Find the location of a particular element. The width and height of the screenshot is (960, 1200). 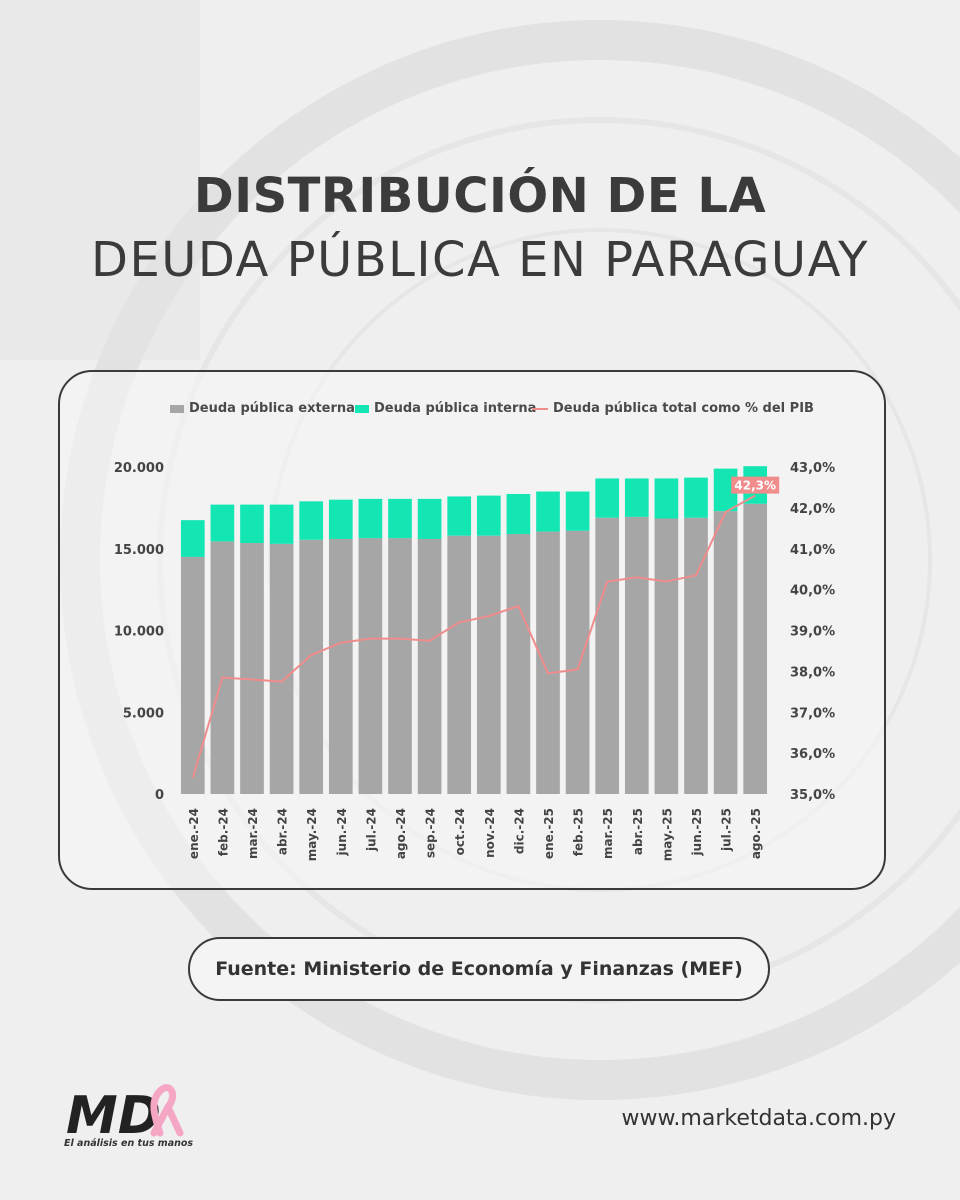

x-tick-label: ene.-24 is located at coordinates (194, 833).